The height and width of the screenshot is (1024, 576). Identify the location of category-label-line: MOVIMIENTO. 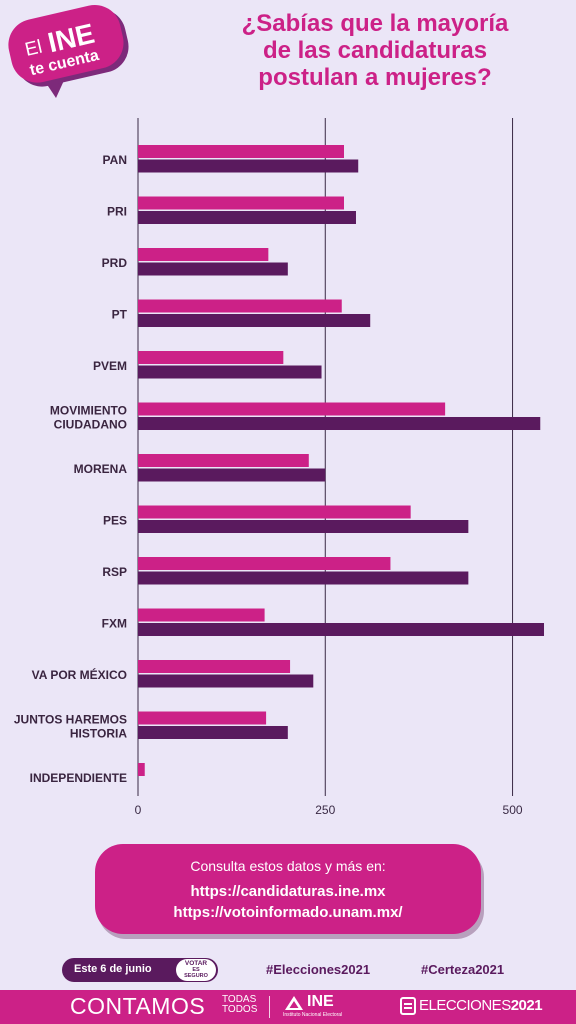
(88, 411).